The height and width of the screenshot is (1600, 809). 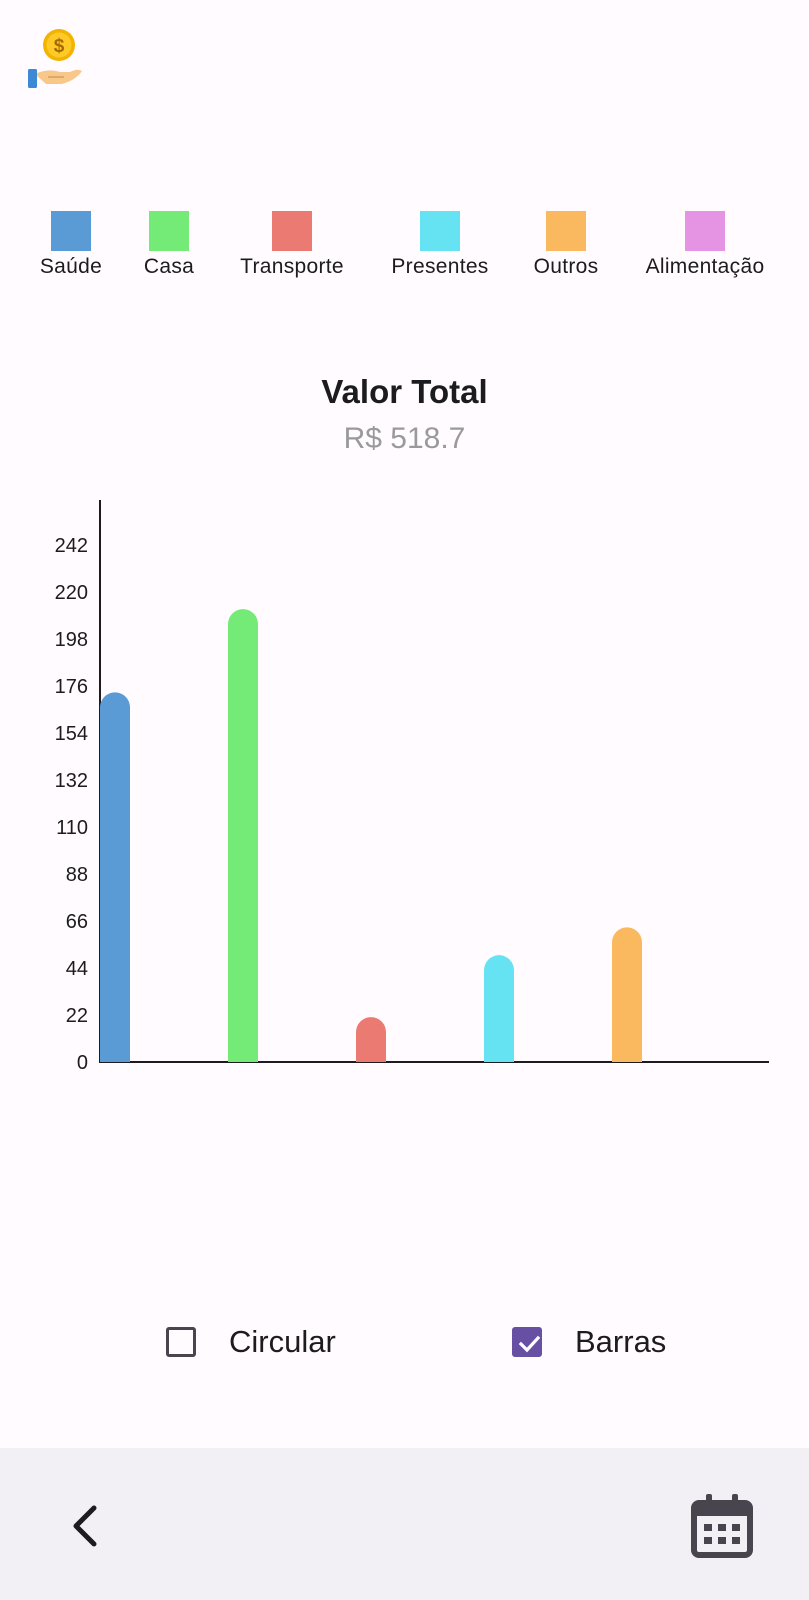 I want to click on barras-toggle: Barras, so click(x=589, y=1342).